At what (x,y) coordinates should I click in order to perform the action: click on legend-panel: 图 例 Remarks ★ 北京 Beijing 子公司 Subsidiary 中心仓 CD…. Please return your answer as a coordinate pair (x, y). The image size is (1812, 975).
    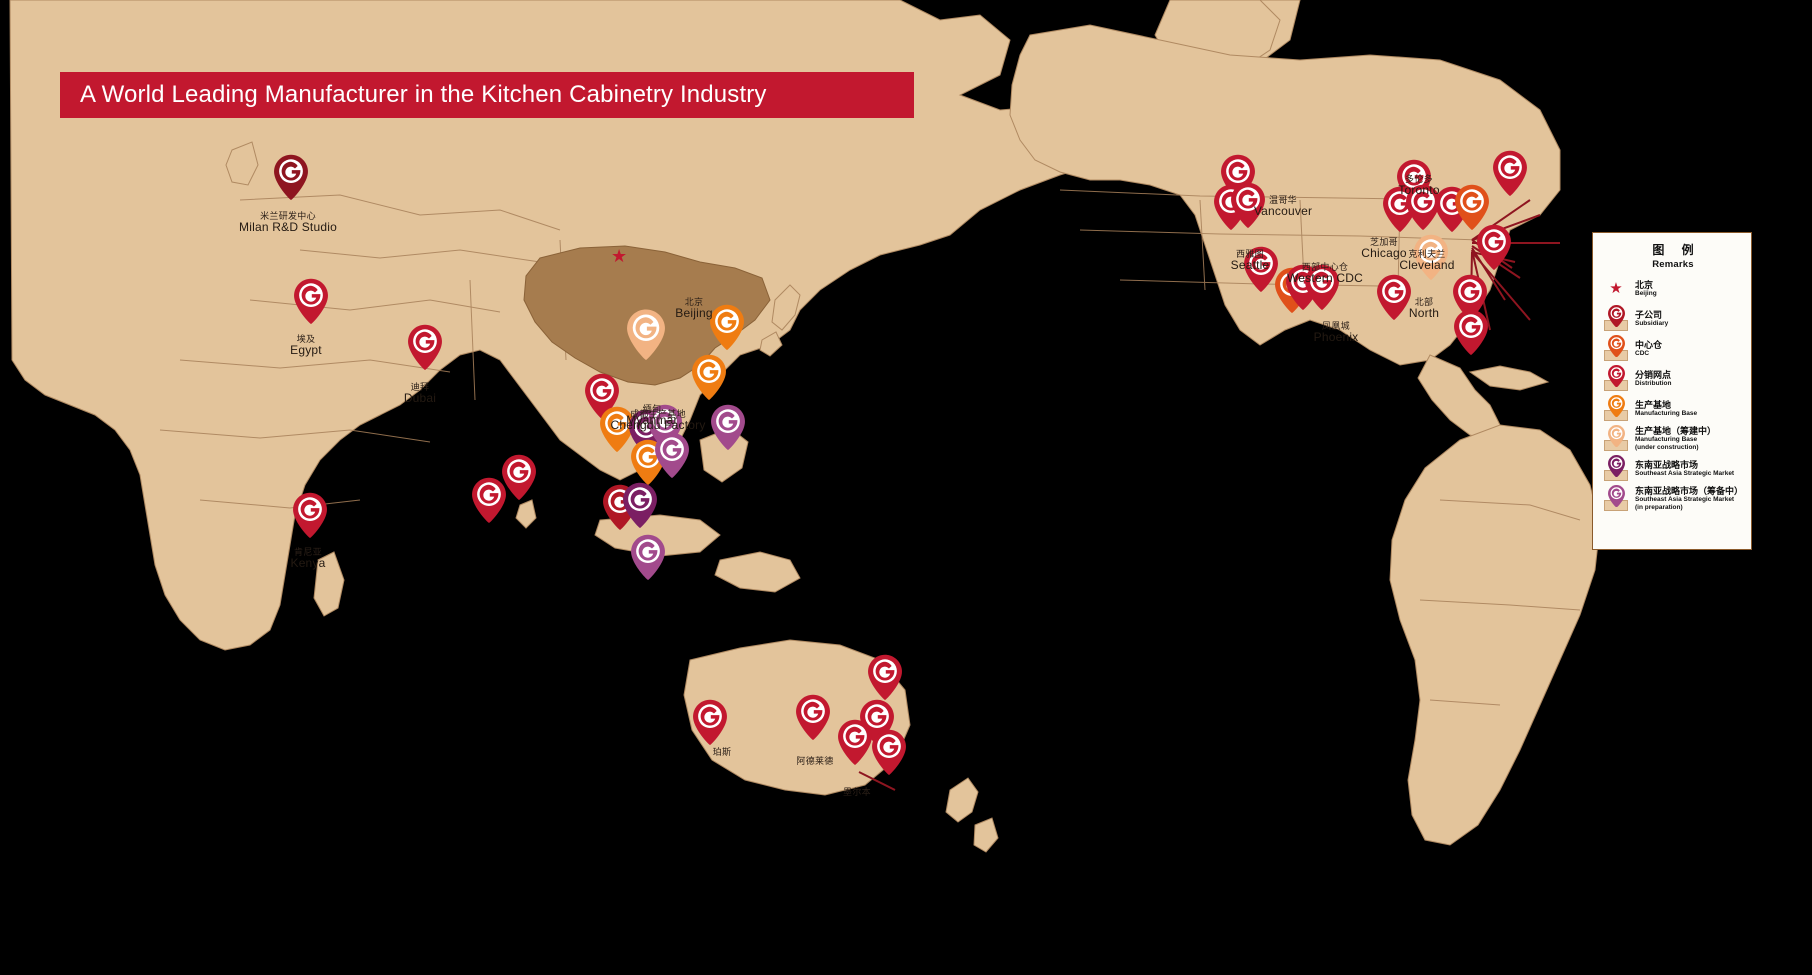
    Looking at the image, I should click on (1672, 391).